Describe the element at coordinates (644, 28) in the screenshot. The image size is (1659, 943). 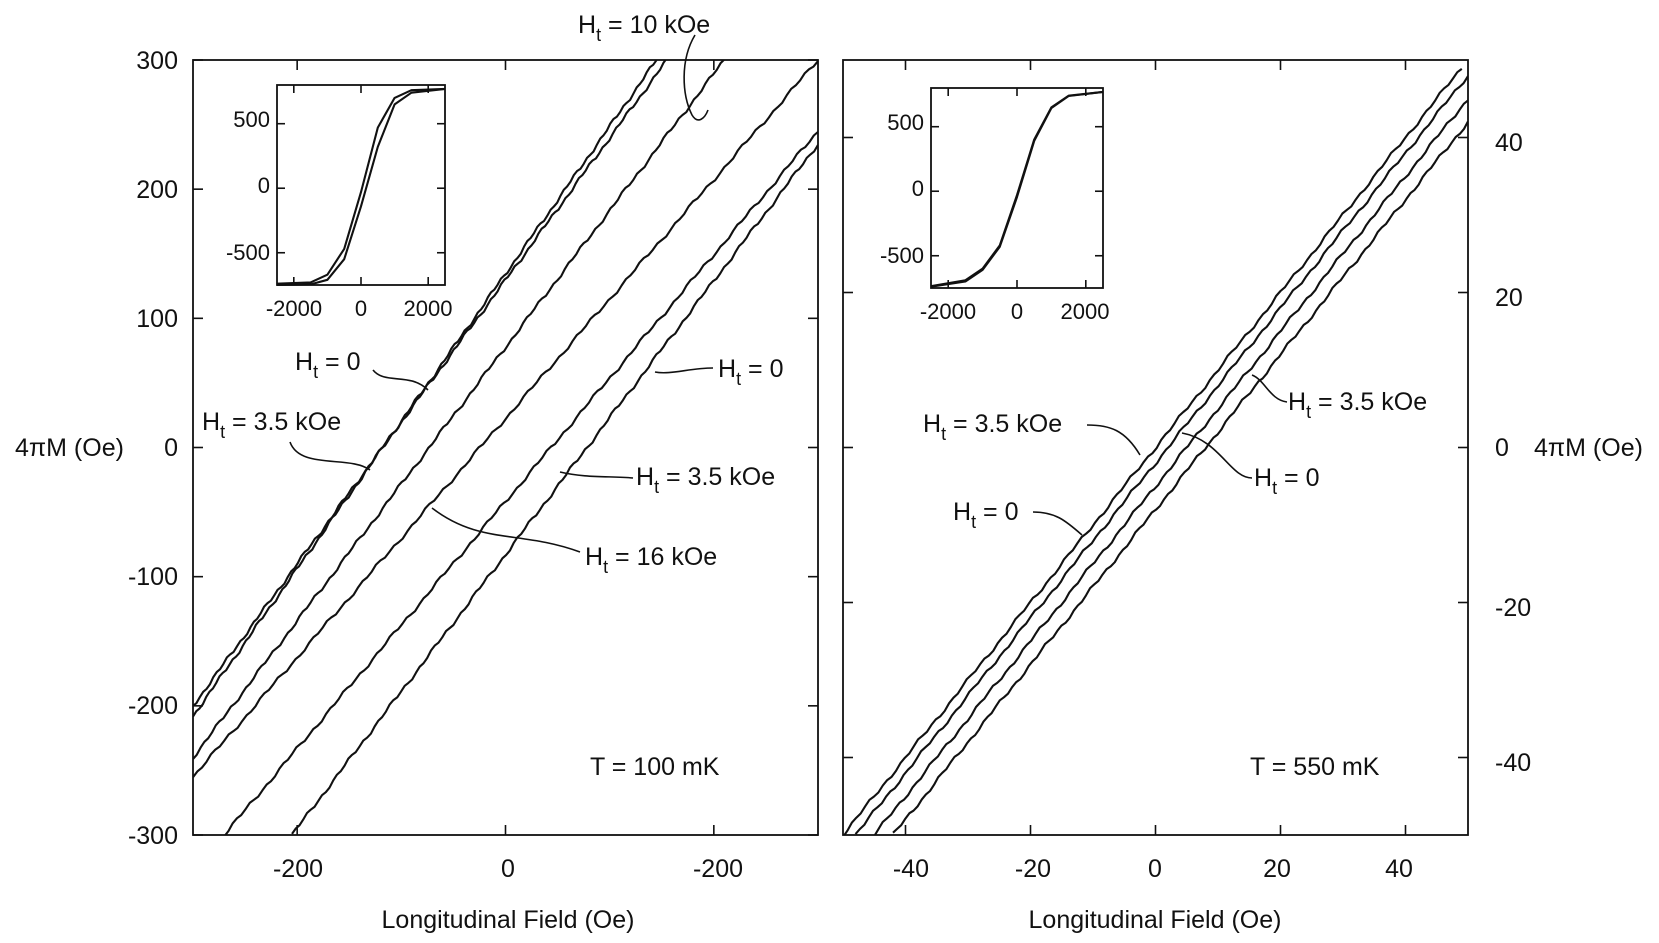
I see `annotation-ht-10koe: Ht = 10 kOe` at that location.